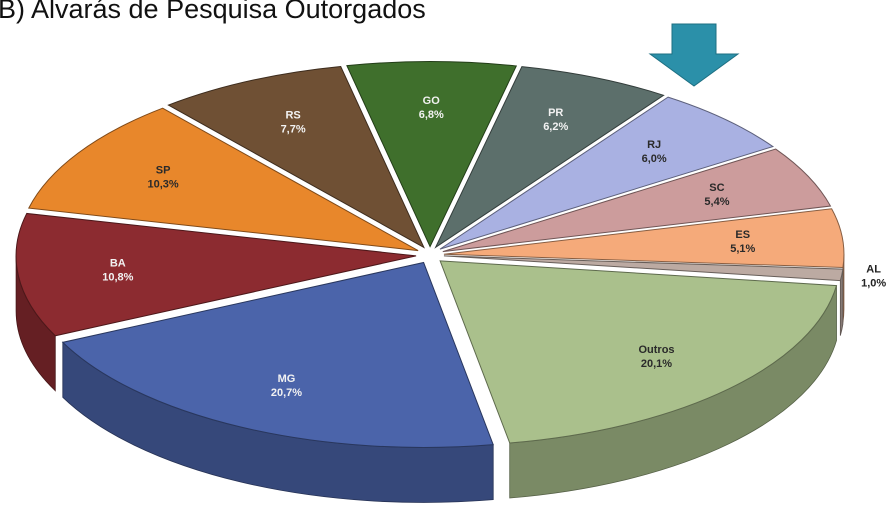 Image resolution: width=886 pixels, height=522 pixels. I want to click on slice-value-label: 7,7%, so click(293, 129).